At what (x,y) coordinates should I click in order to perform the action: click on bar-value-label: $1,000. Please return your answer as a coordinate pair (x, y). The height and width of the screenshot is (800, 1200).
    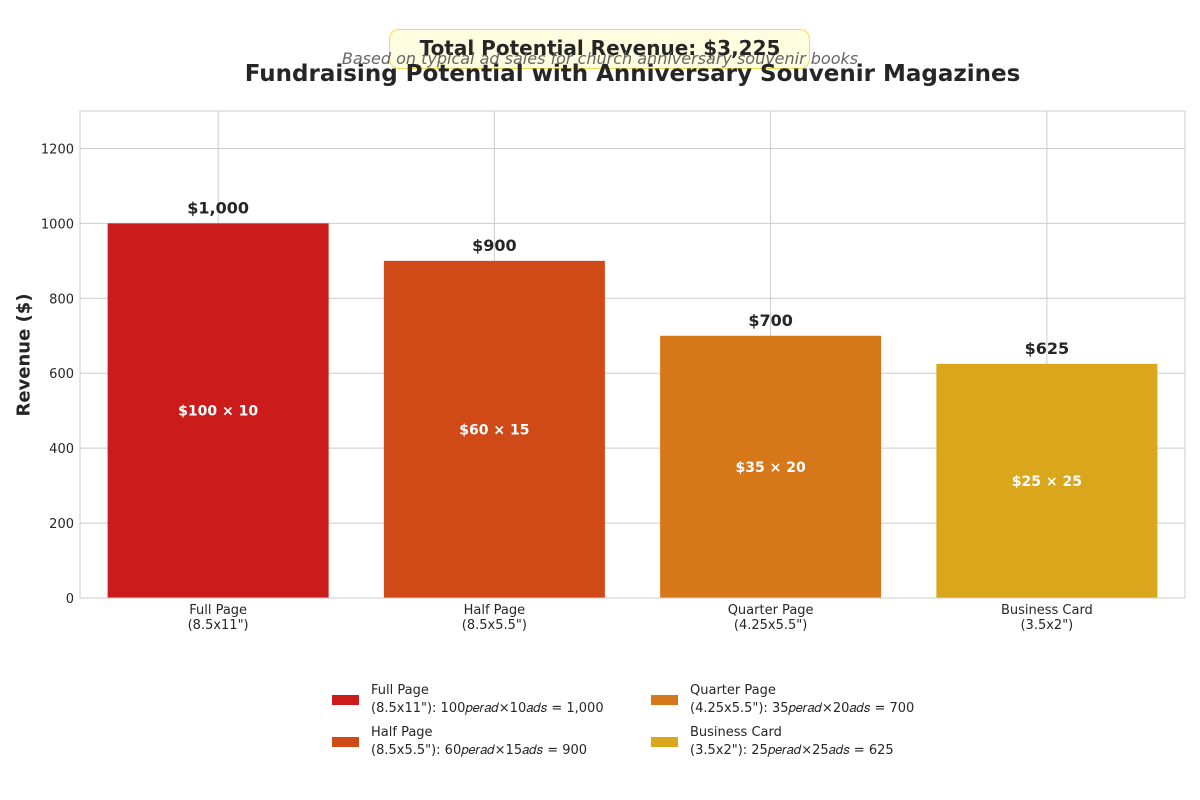
    Looking at the image, I should click on (218, 207).